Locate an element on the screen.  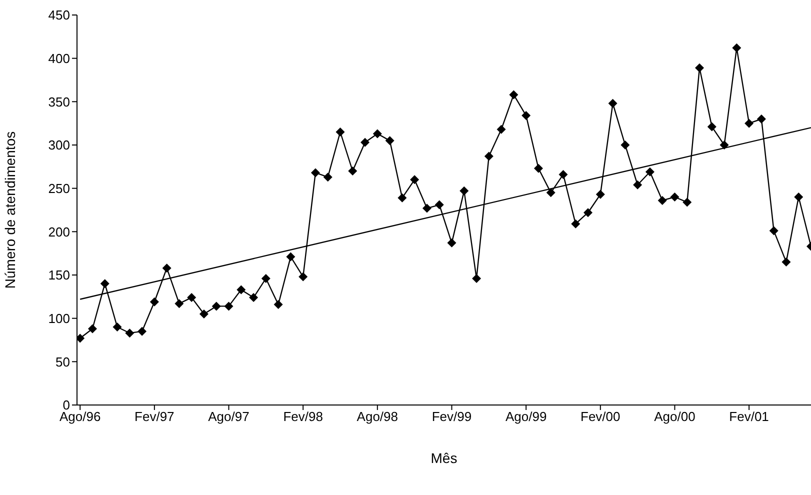
y-tick-label: 300 is located at coordinates (59, 145).